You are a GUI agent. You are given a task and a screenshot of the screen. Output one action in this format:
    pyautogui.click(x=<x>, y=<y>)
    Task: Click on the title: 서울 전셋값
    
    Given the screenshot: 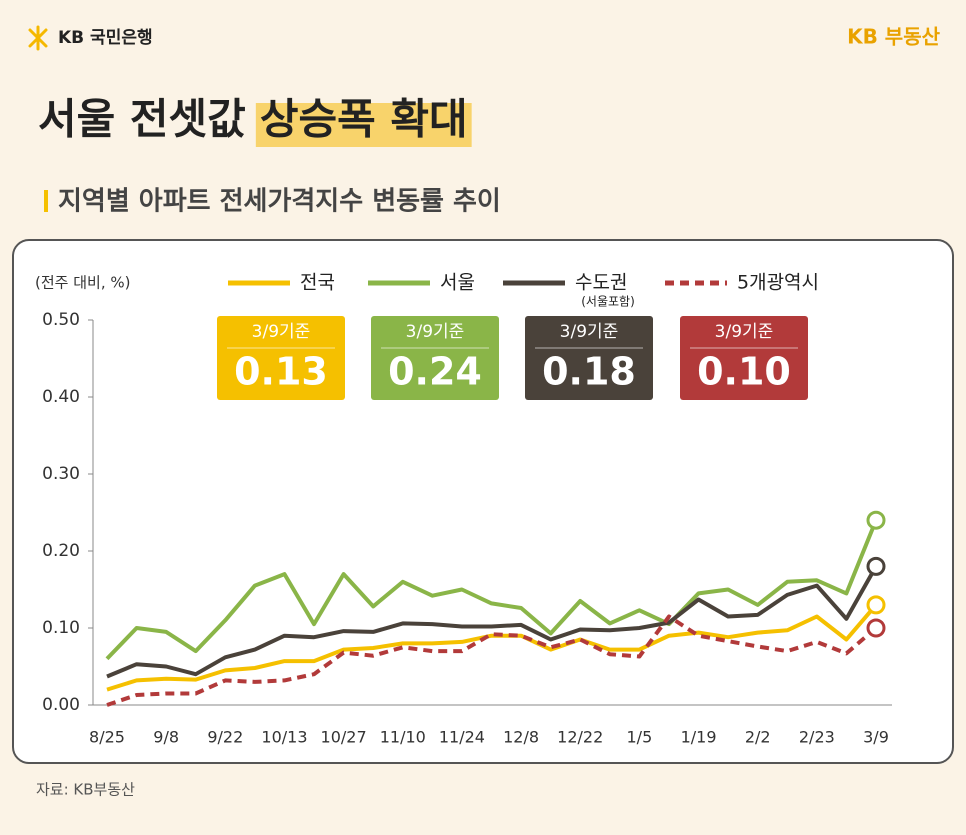 What is the action you would take?
    pyautogui.click(x=142, y=119)
    